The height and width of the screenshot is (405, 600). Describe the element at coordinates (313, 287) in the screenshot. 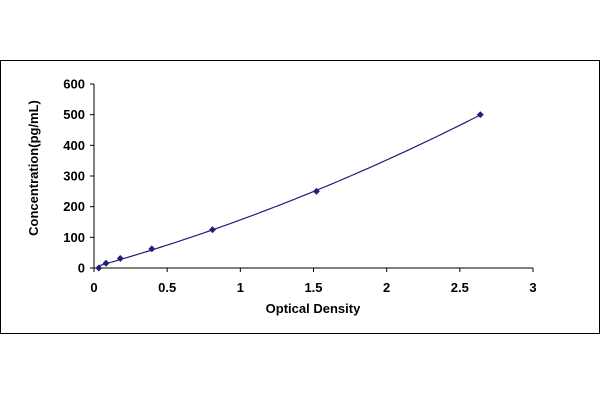

I see `x-tick-label: 1.5` at that location.